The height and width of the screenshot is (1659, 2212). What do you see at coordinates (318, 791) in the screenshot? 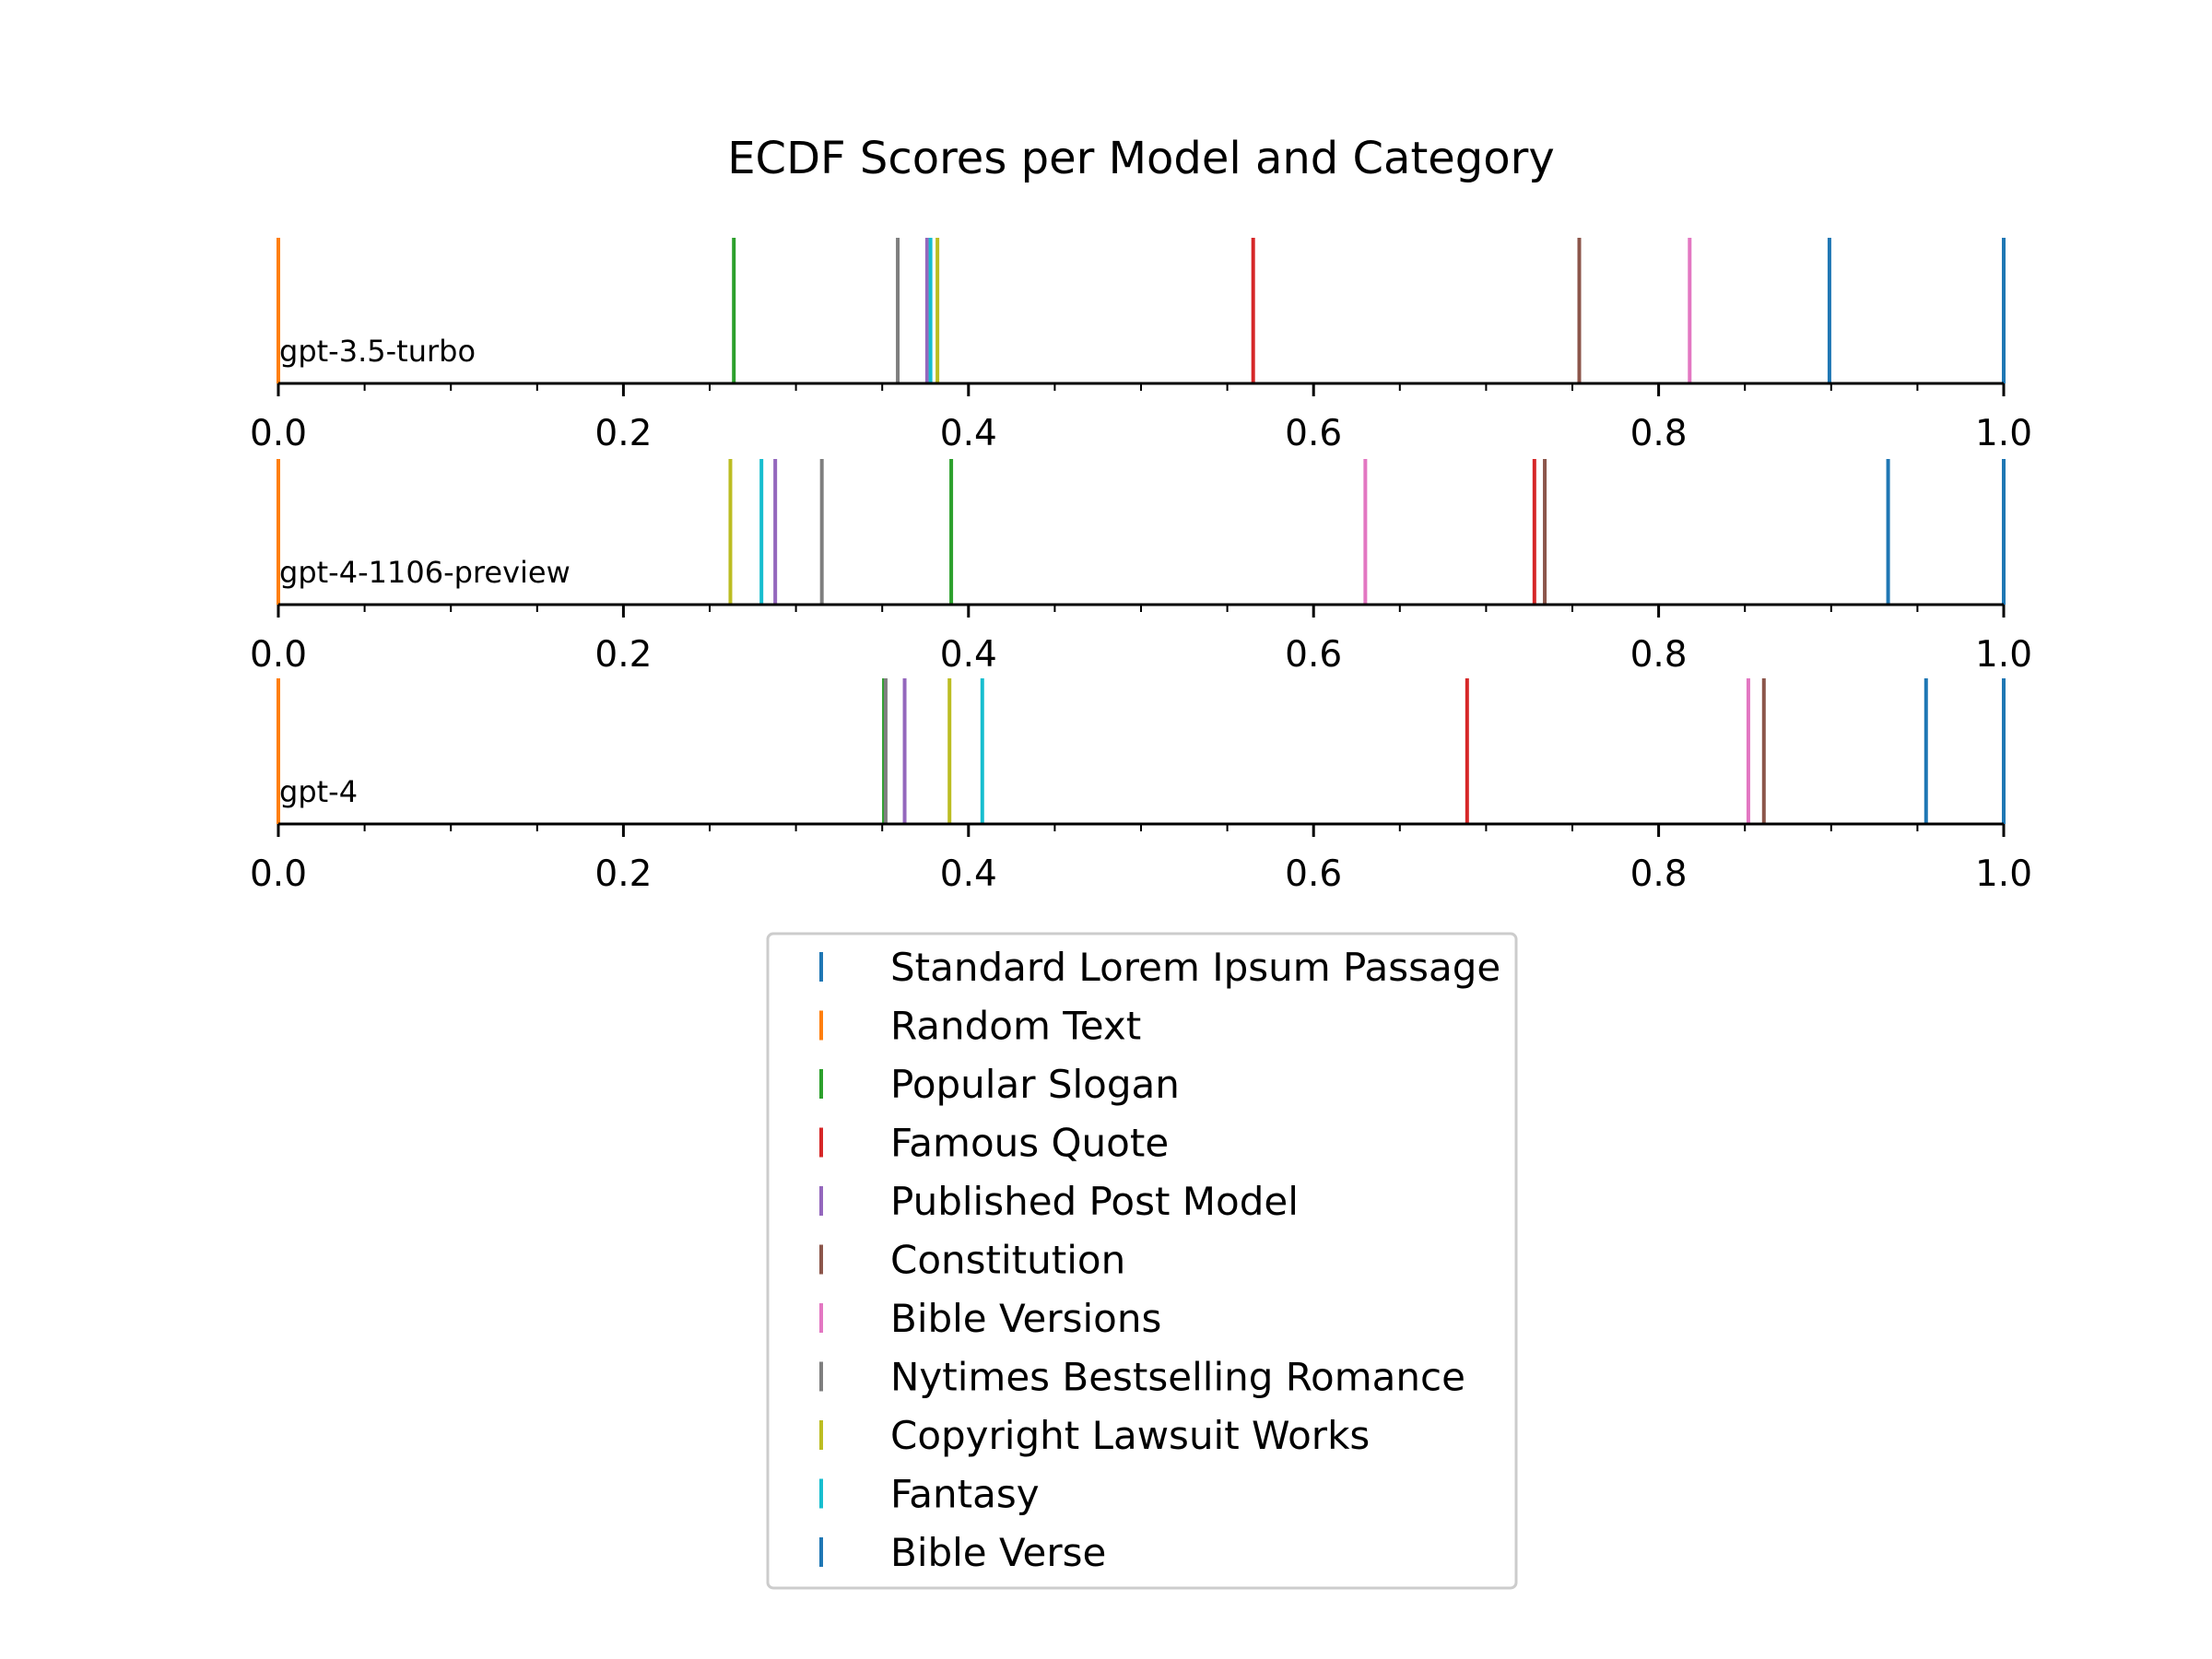
I see `model-label: gpt-4` at bounding box center [318, 791].